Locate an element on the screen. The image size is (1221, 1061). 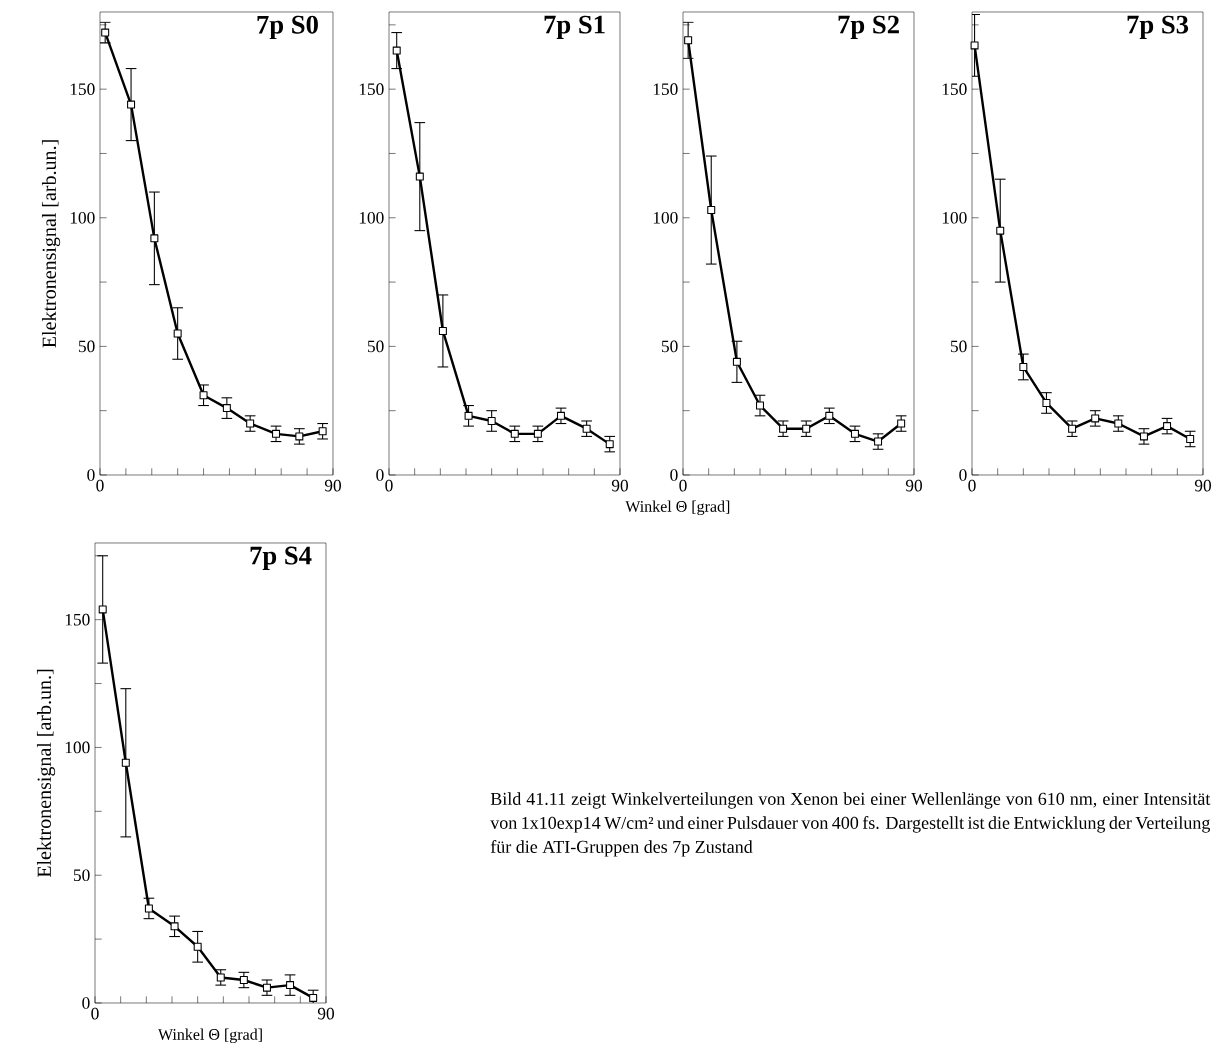
chart-title: 7p S3 is located at coordinates (1158, 27).